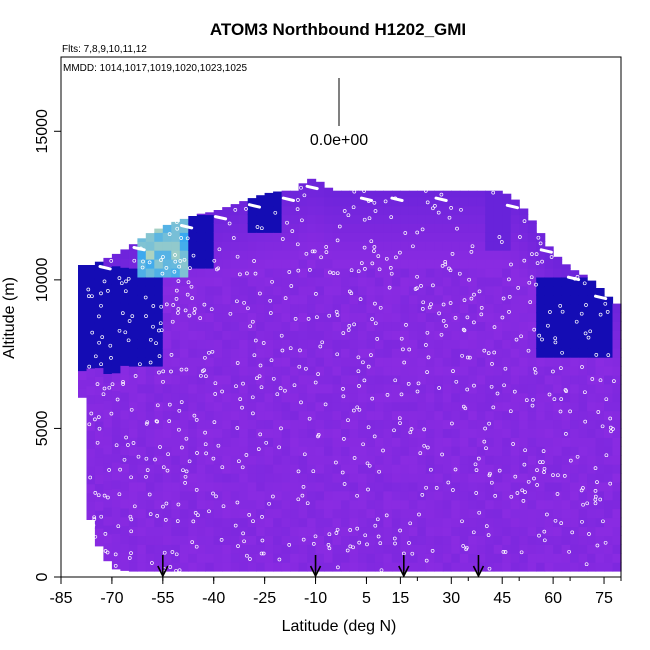  Describe the element at coordinates (512, 206) in the screenshot. I see `flight-track-segment` at that location.